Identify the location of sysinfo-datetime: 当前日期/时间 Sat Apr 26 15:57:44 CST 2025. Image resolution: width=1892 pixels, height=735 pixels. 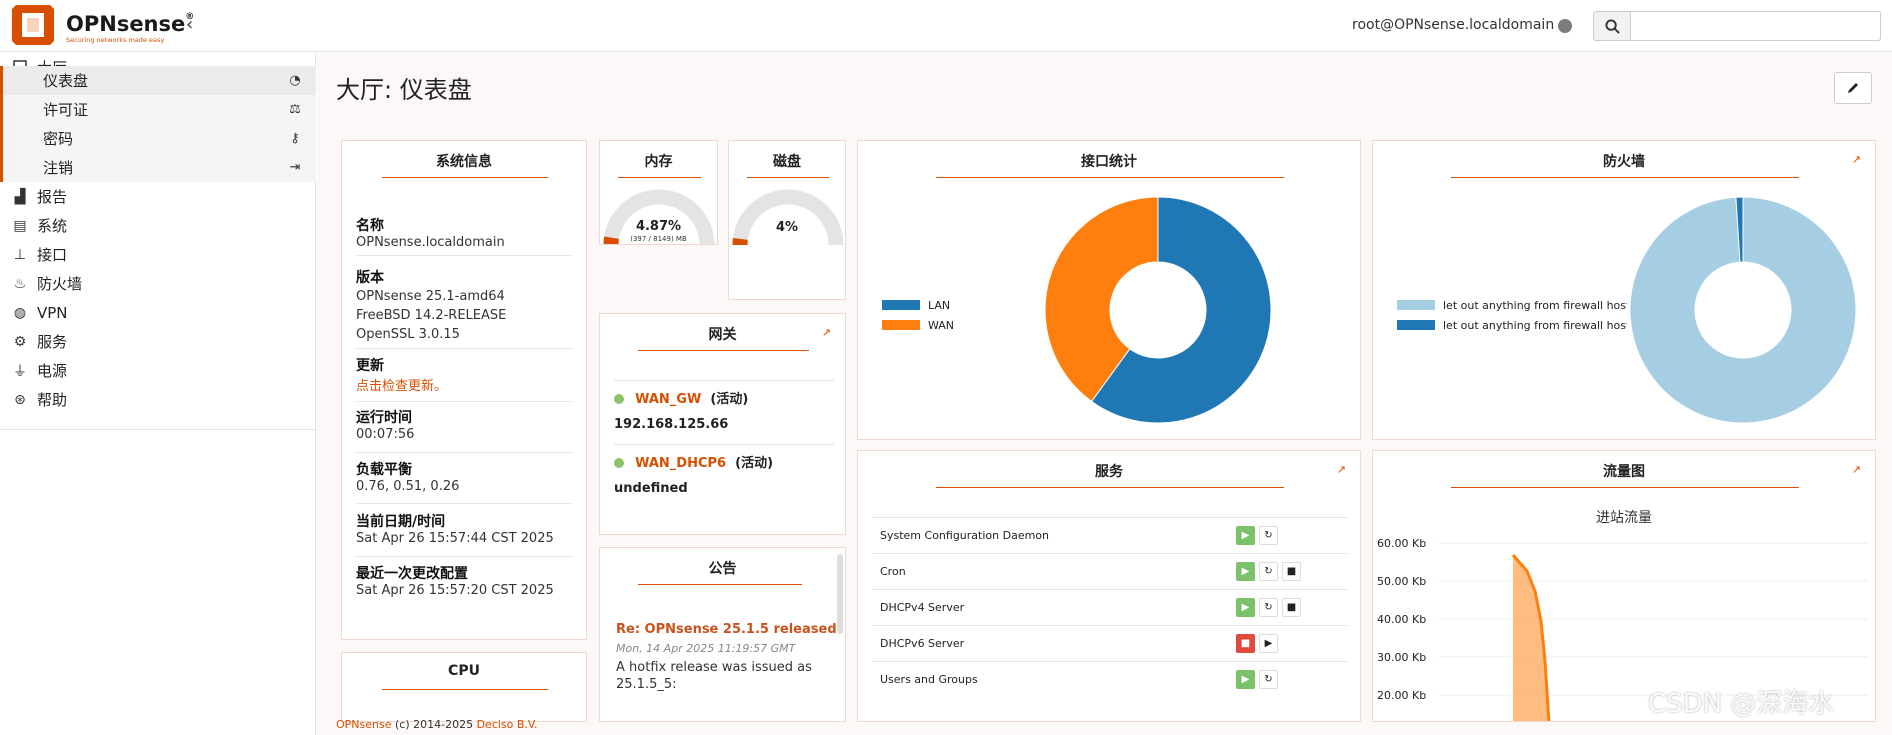
(455, 530).